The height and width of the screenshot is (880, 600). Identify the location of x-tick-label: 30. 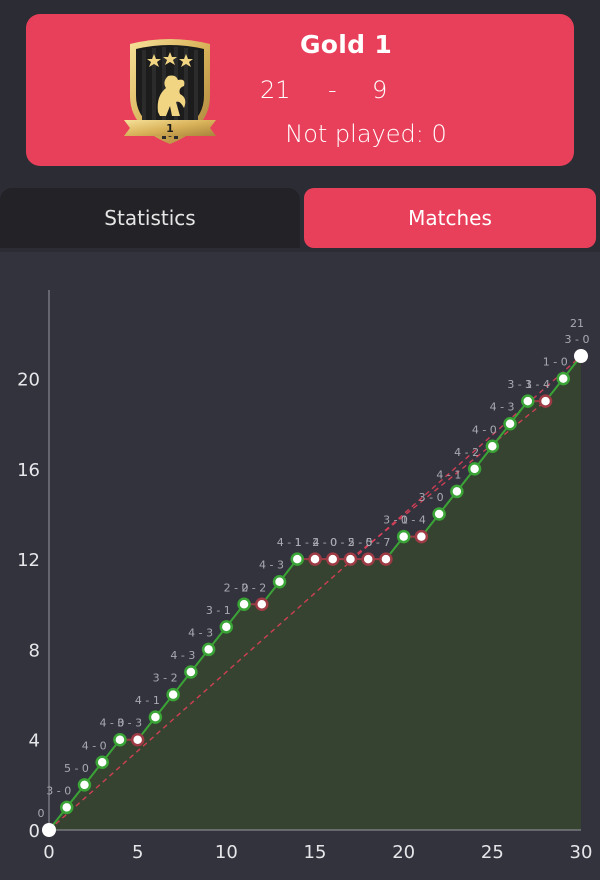
(581, 852).